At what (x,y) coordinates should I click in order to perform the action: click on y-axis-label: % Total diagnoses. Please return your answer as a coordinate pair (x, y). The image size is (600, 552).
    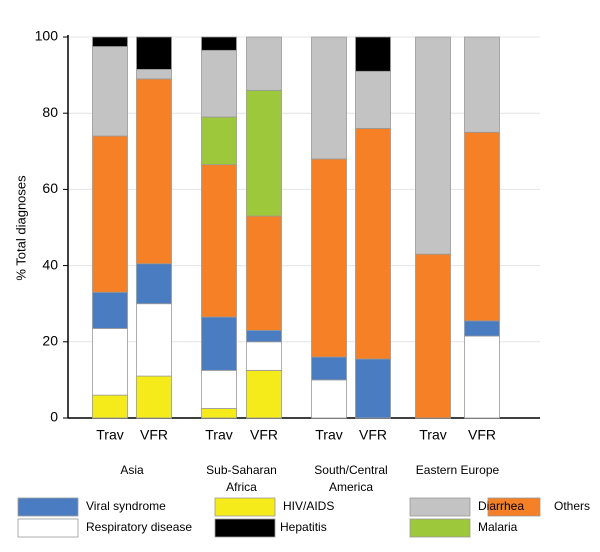
    Looking at the image, I should click on (20, 228).